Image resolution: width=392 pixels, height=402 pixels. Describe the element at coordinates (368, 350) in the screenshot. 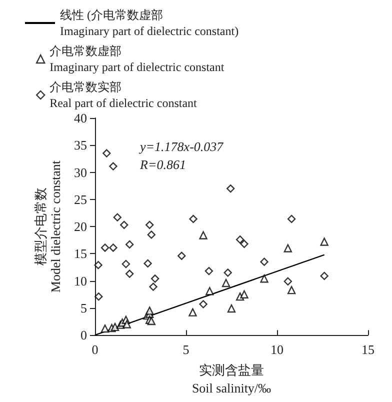

I see `x-tick-label: 15` at that location.